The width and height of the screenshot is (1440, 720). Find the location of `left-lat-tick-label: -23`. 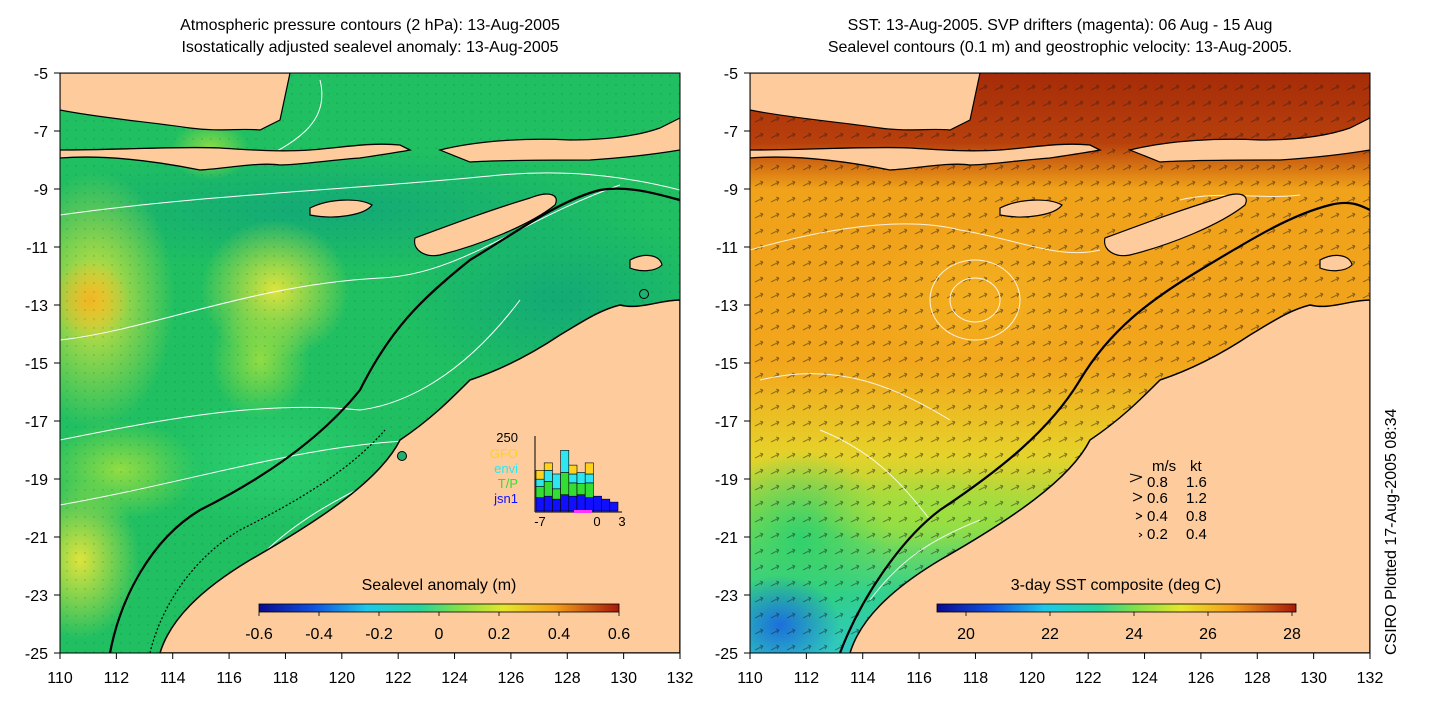

left-lat-tick-label: -23 is located at coordinates (36, 596).